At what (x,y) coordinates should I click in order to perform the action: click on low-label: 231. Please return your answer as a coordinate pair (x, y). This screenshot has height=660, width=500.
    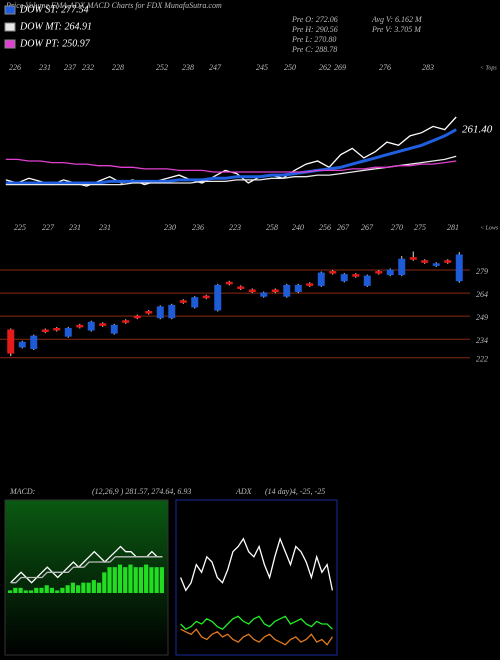
    Looking at the image, I should click on (75, 227).